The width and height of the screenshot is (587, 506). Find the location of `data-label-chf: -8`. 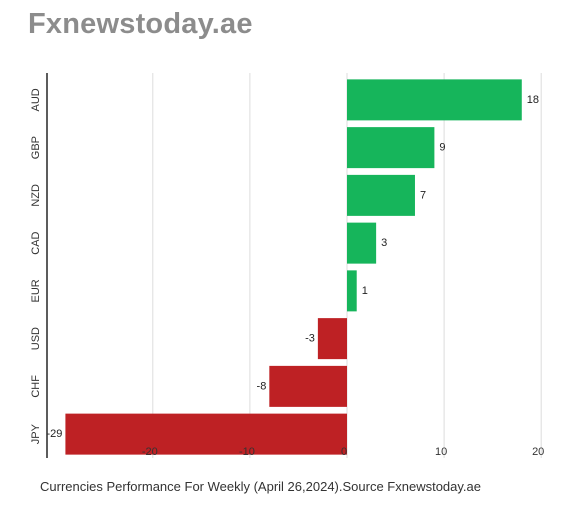

data-label-chf: -8 is located at coordinates (262, 386).